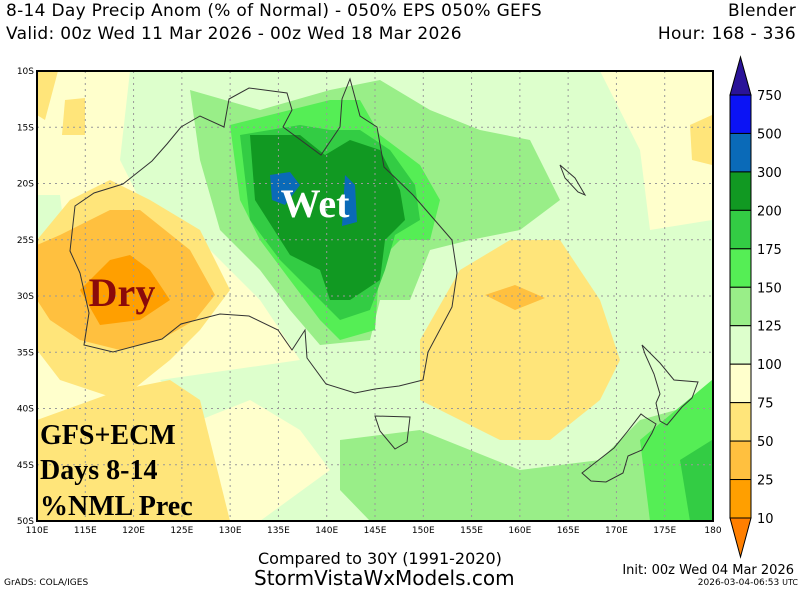 The image size is (802, 590). What do you see at coordinates (375, 531) in the screenshot?
I see `lon-tick-label: 145E` at bounding box center [375, 531].